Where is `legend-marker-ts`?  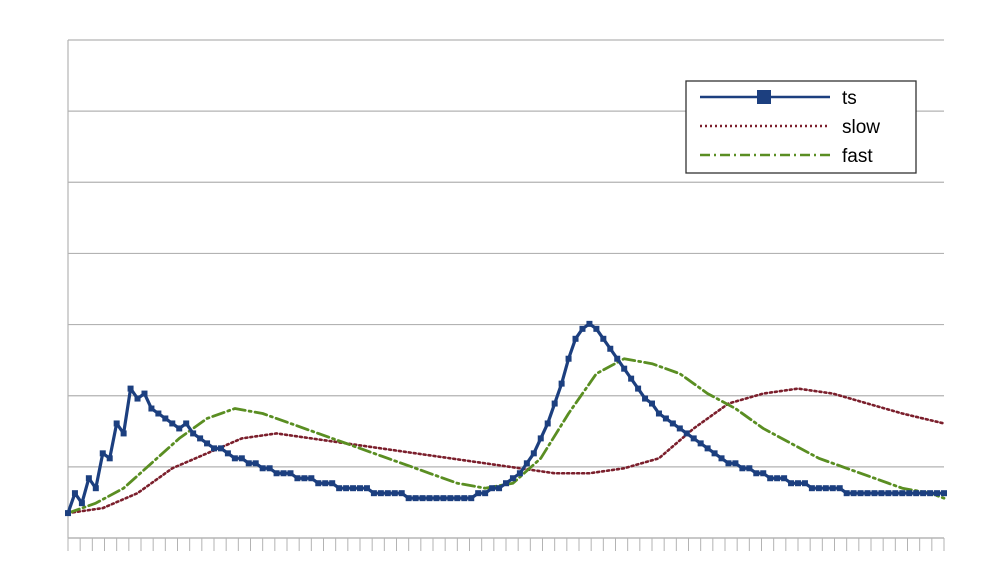
legend-marker-ts is located at coordinates (764, 97).